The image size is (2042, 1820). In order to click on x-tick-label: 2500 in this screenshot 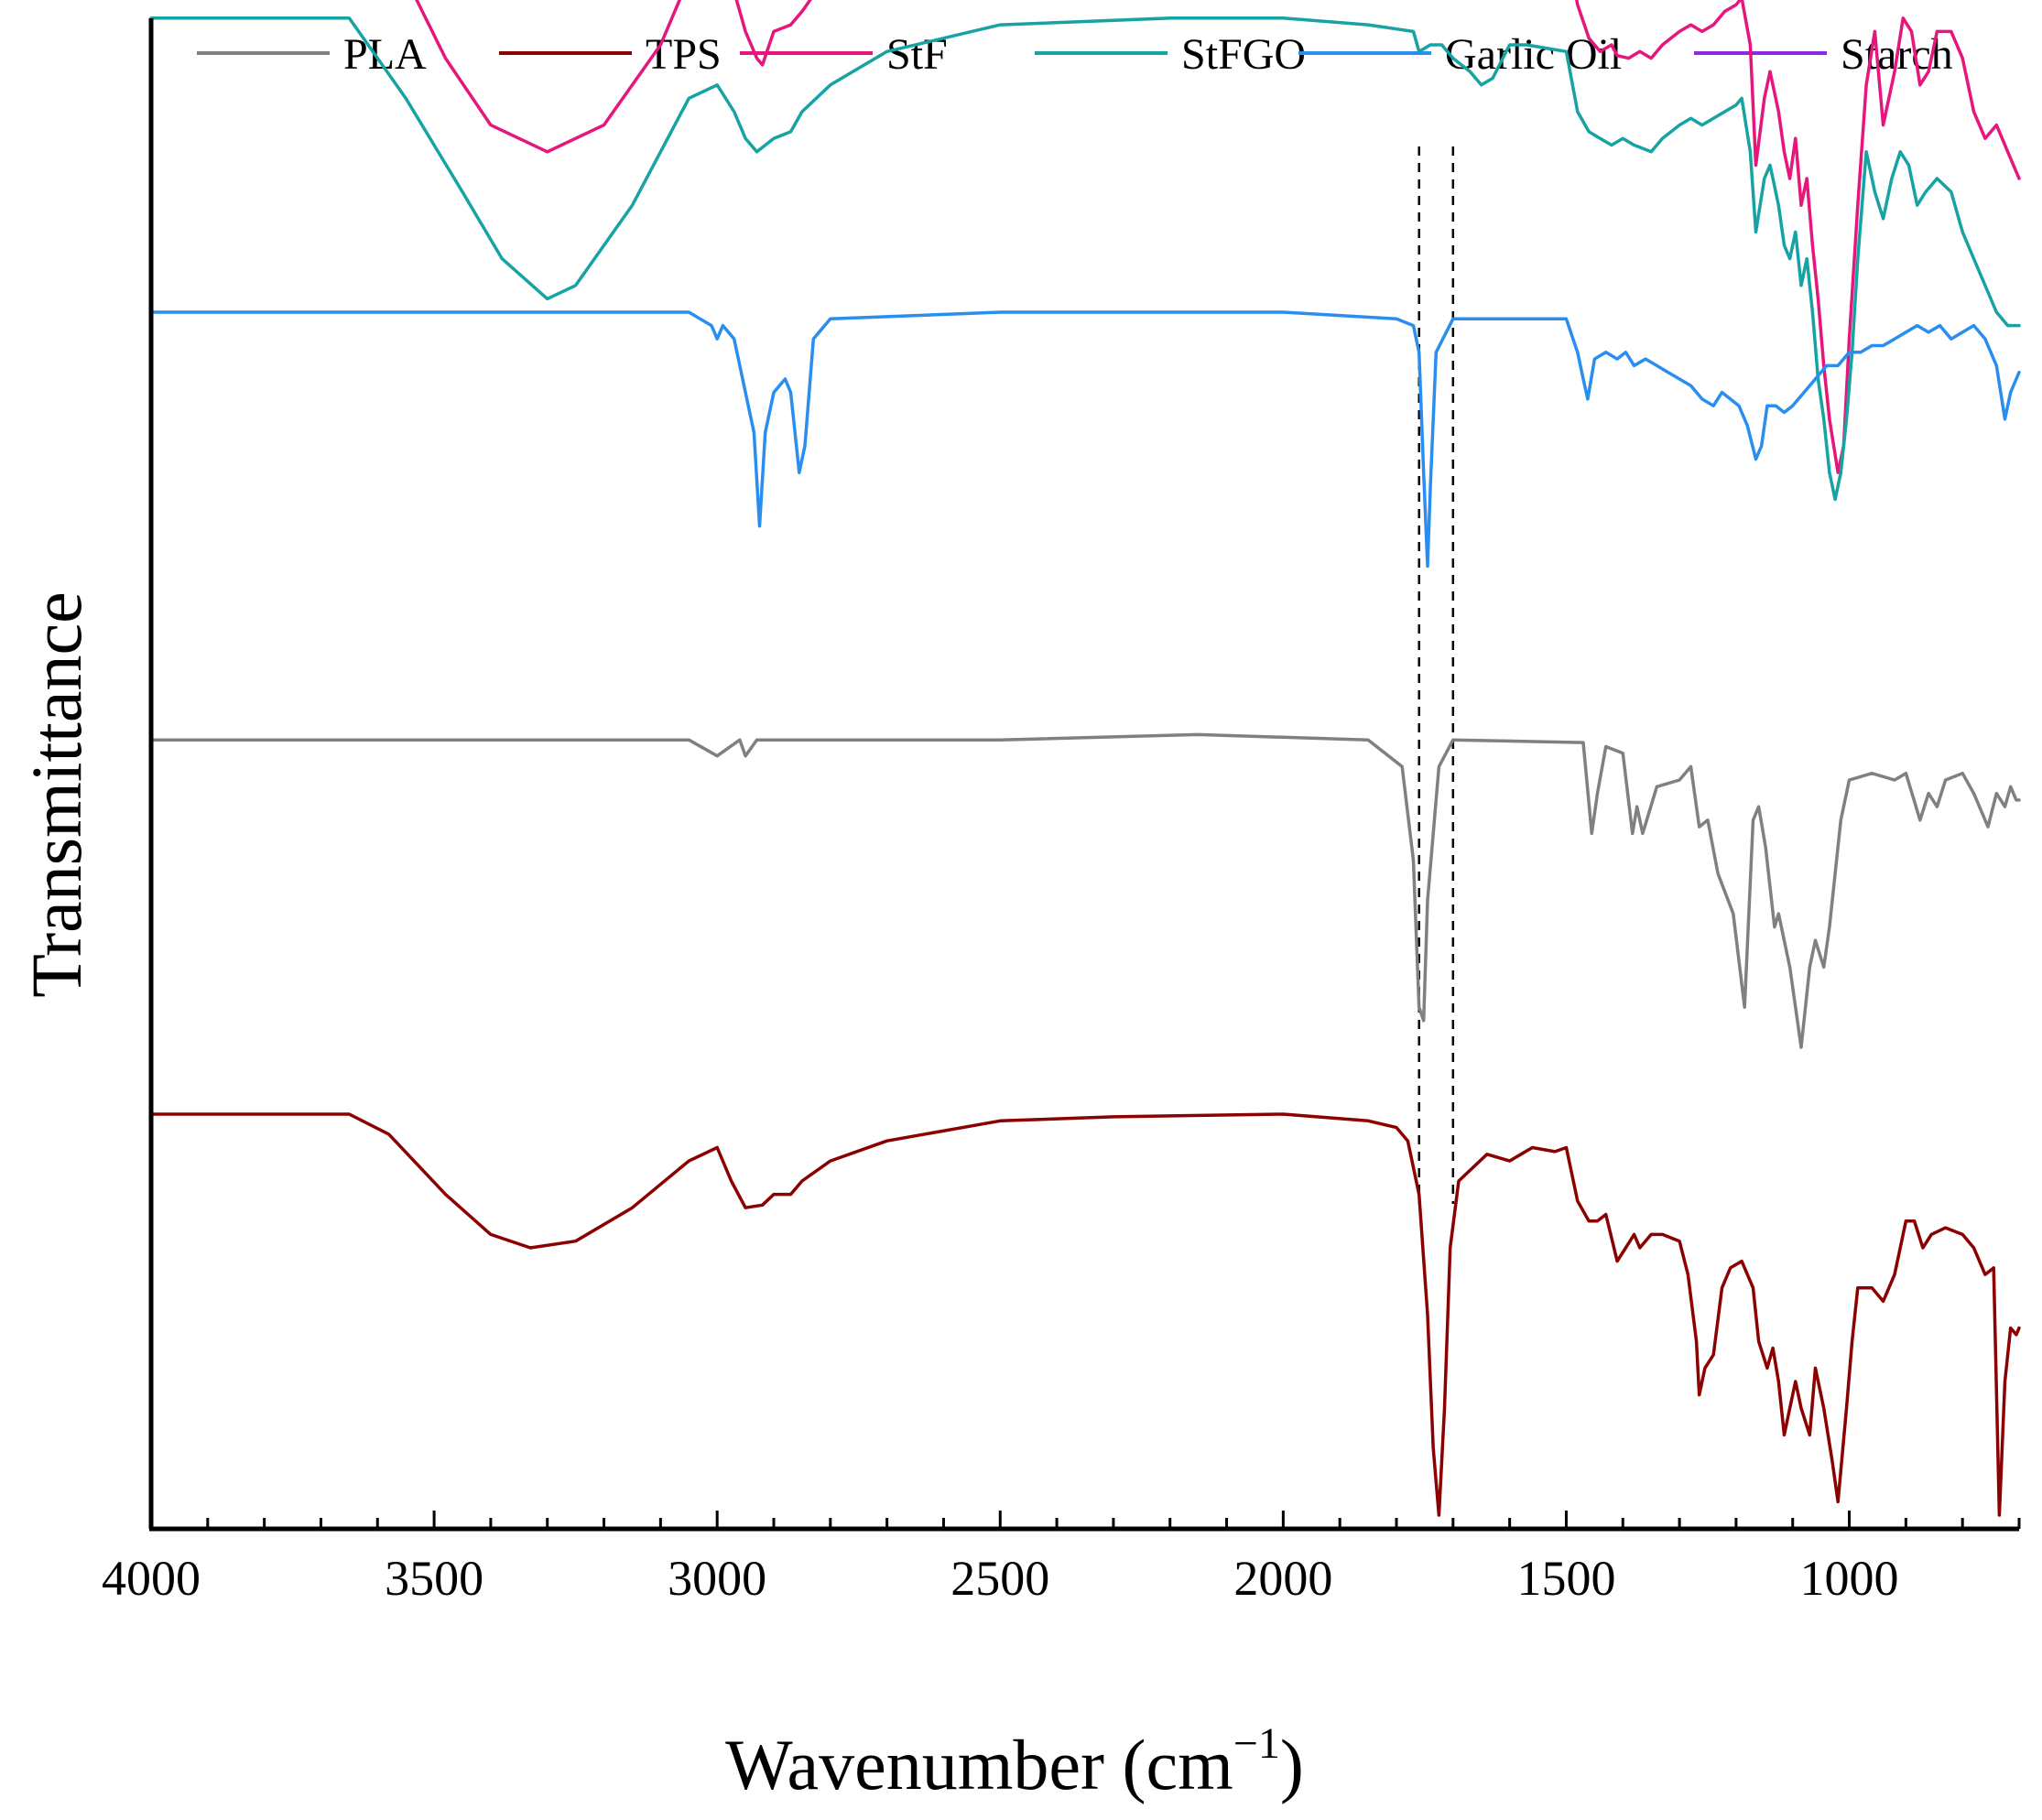, I will do `click(999, 1578)`.